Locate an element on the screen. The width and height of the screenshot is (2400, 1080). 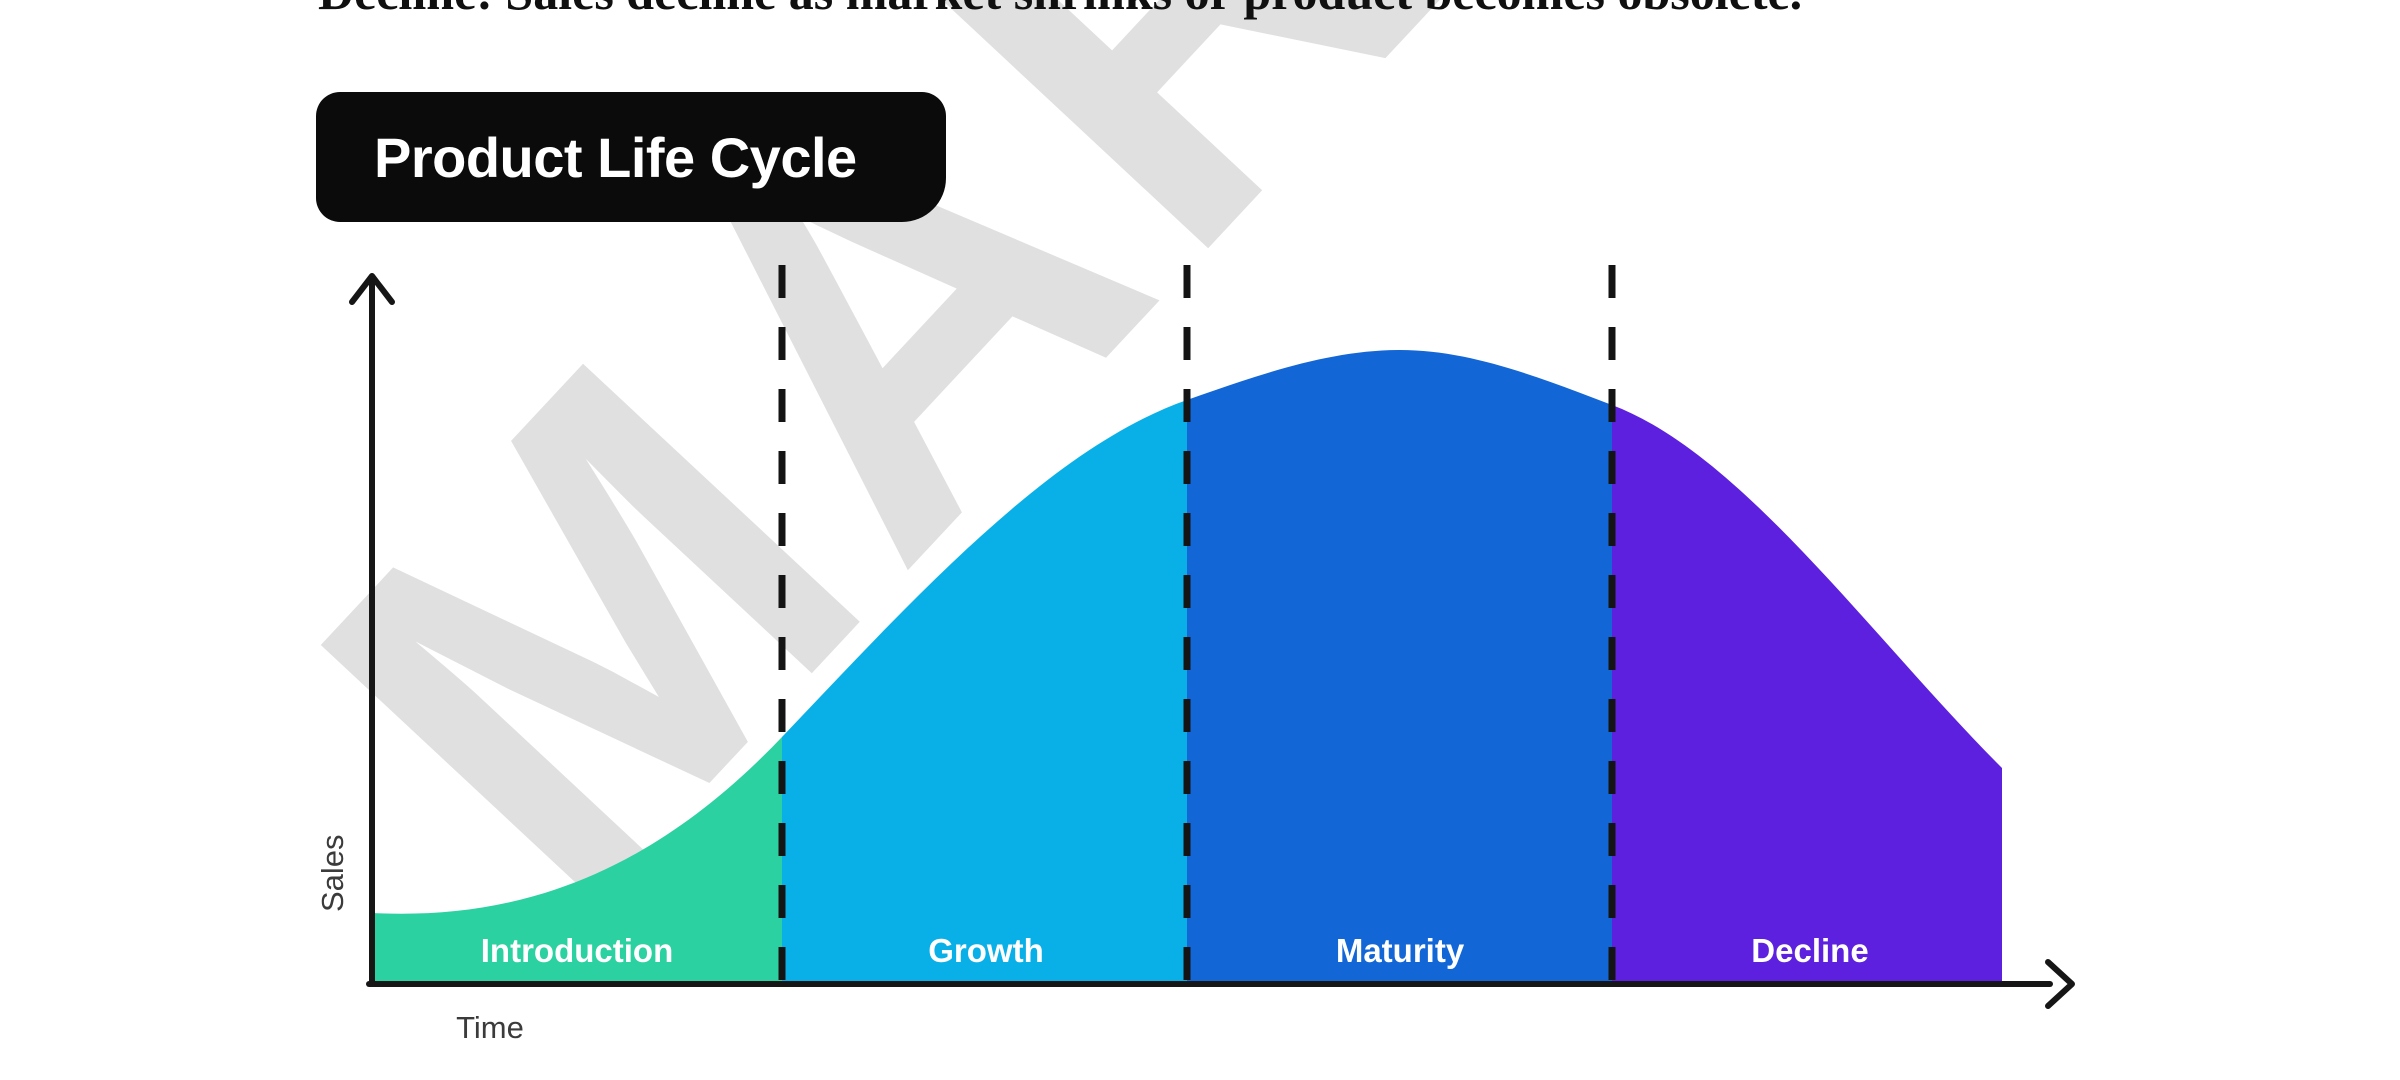
phase-area-growth is located at coordinates (984, 692).